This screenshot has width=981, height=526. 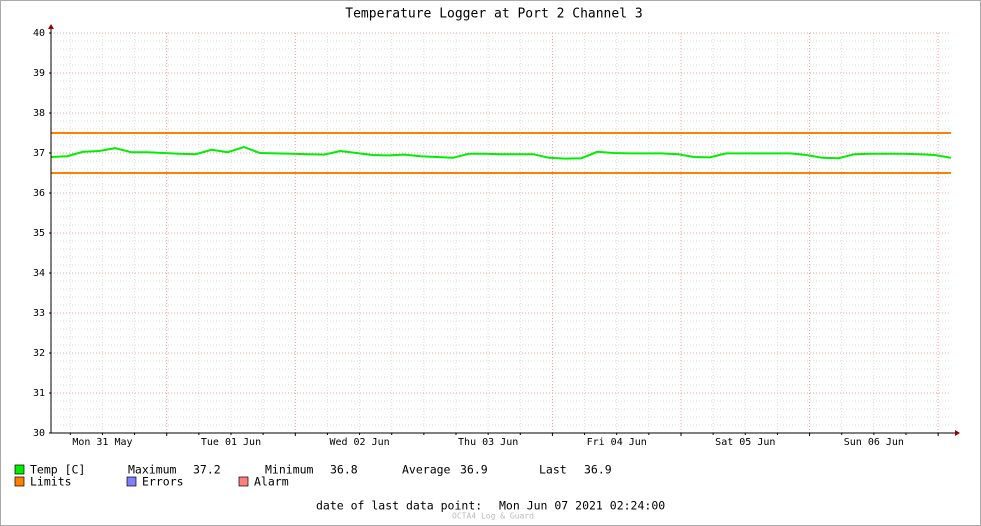 What do you see at coordinates (553, 470) in the screenshot?
I see `stat-label: Last` at bounding box center [553, 470].